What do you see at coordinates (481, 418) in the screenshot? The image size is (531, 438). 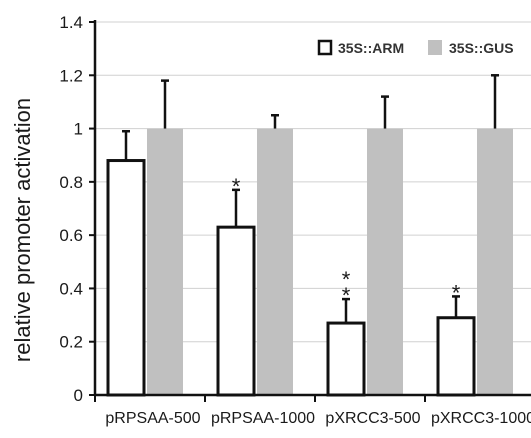 I see `x-category-label: pXRCC3-1000` at bounding box center [481, 418].